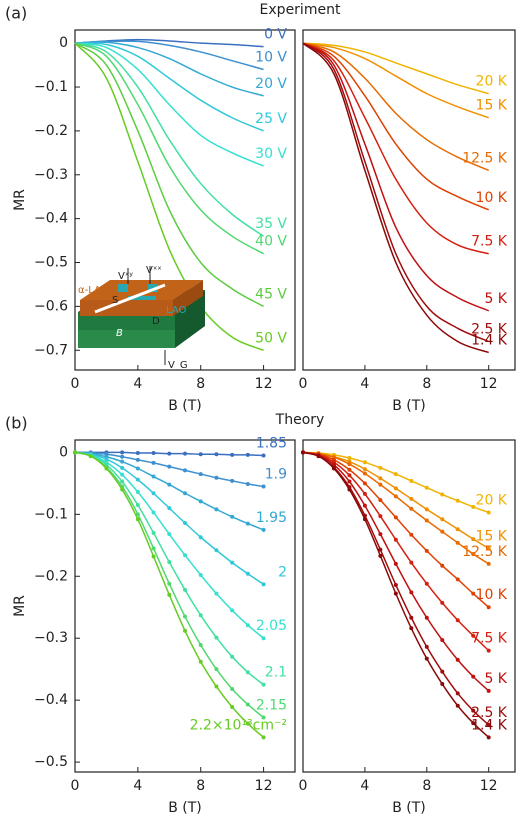 This screenshot has width=521, height=837. What do you see at coordinates (176, 310) in the screenshot?
I see `inset-label: LAO` at bounding box center [176, 310].